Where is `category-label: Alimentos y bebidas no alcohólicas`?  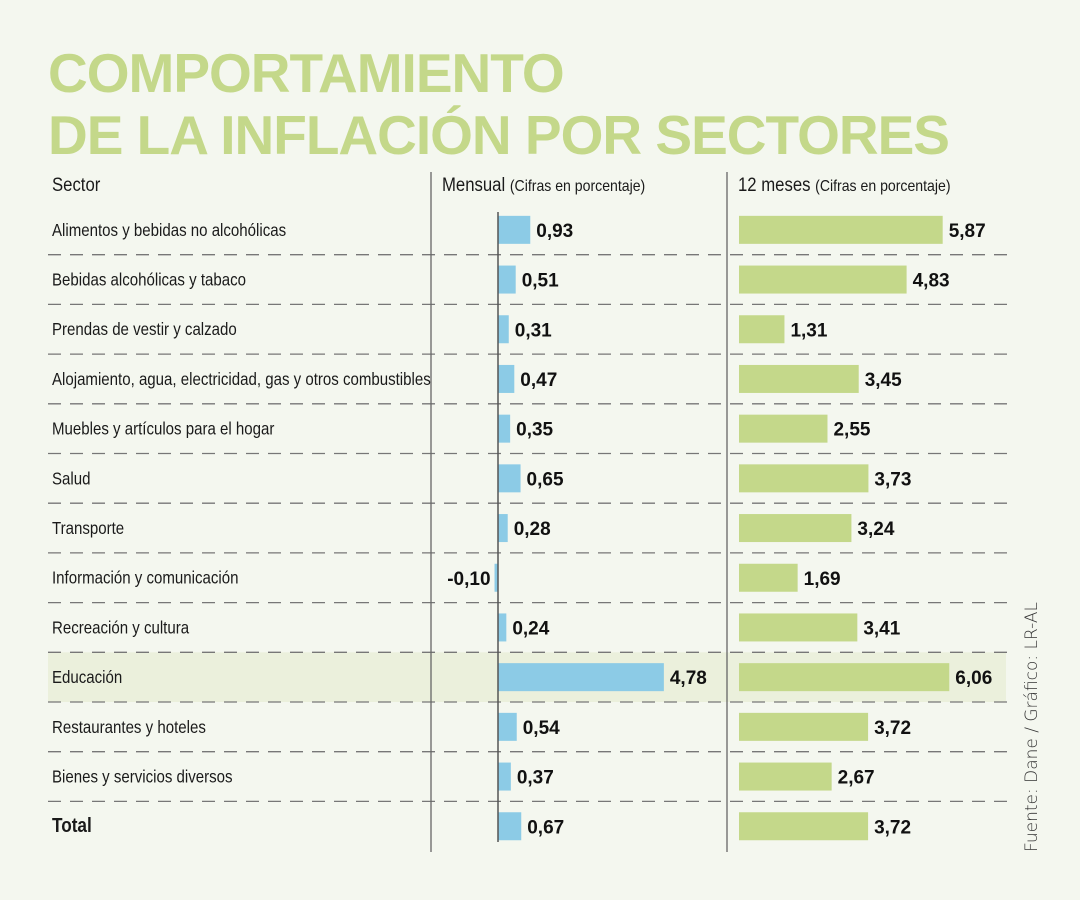 category-label: Alimentos y bebidas no alcohólicas is located at coordinates (169, 230).